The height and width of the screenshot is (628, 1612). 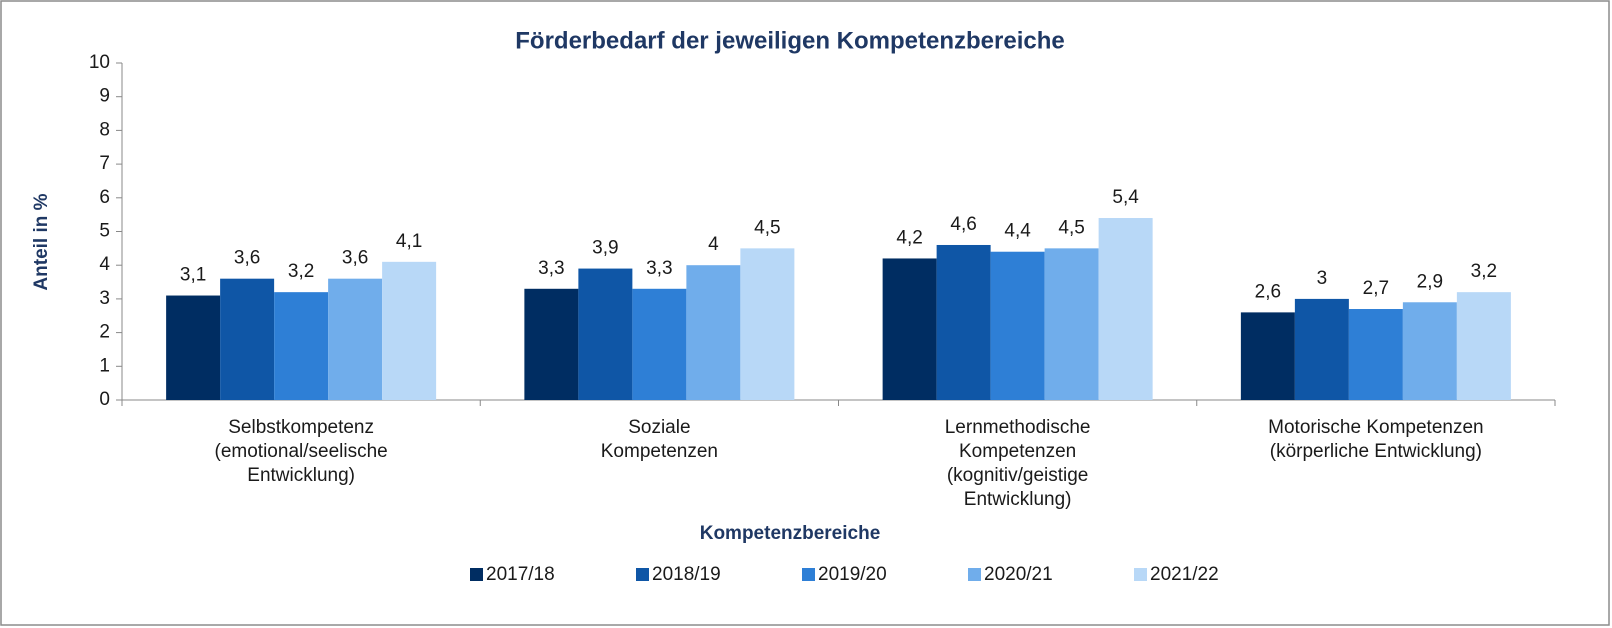 What do you see at coordinates (104, 399) in the screenshot?
I see `y-tick-label: 0` at bounding box center [104, 399].